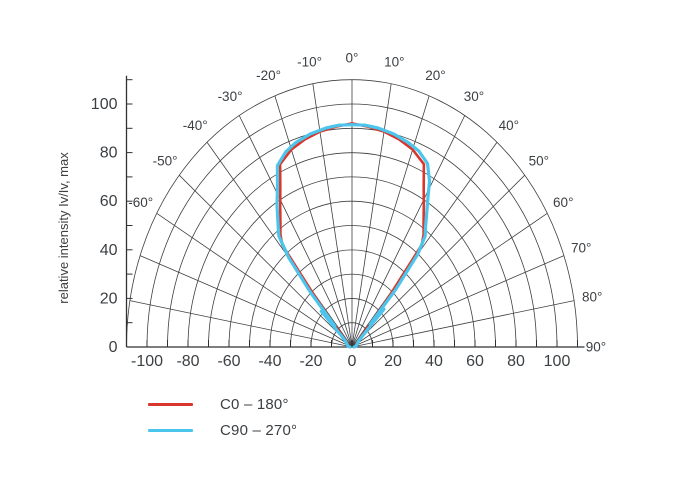 The width and height of the screenshot is (700, 500). I want to click on angle-label: -20°, so click(268, 75).